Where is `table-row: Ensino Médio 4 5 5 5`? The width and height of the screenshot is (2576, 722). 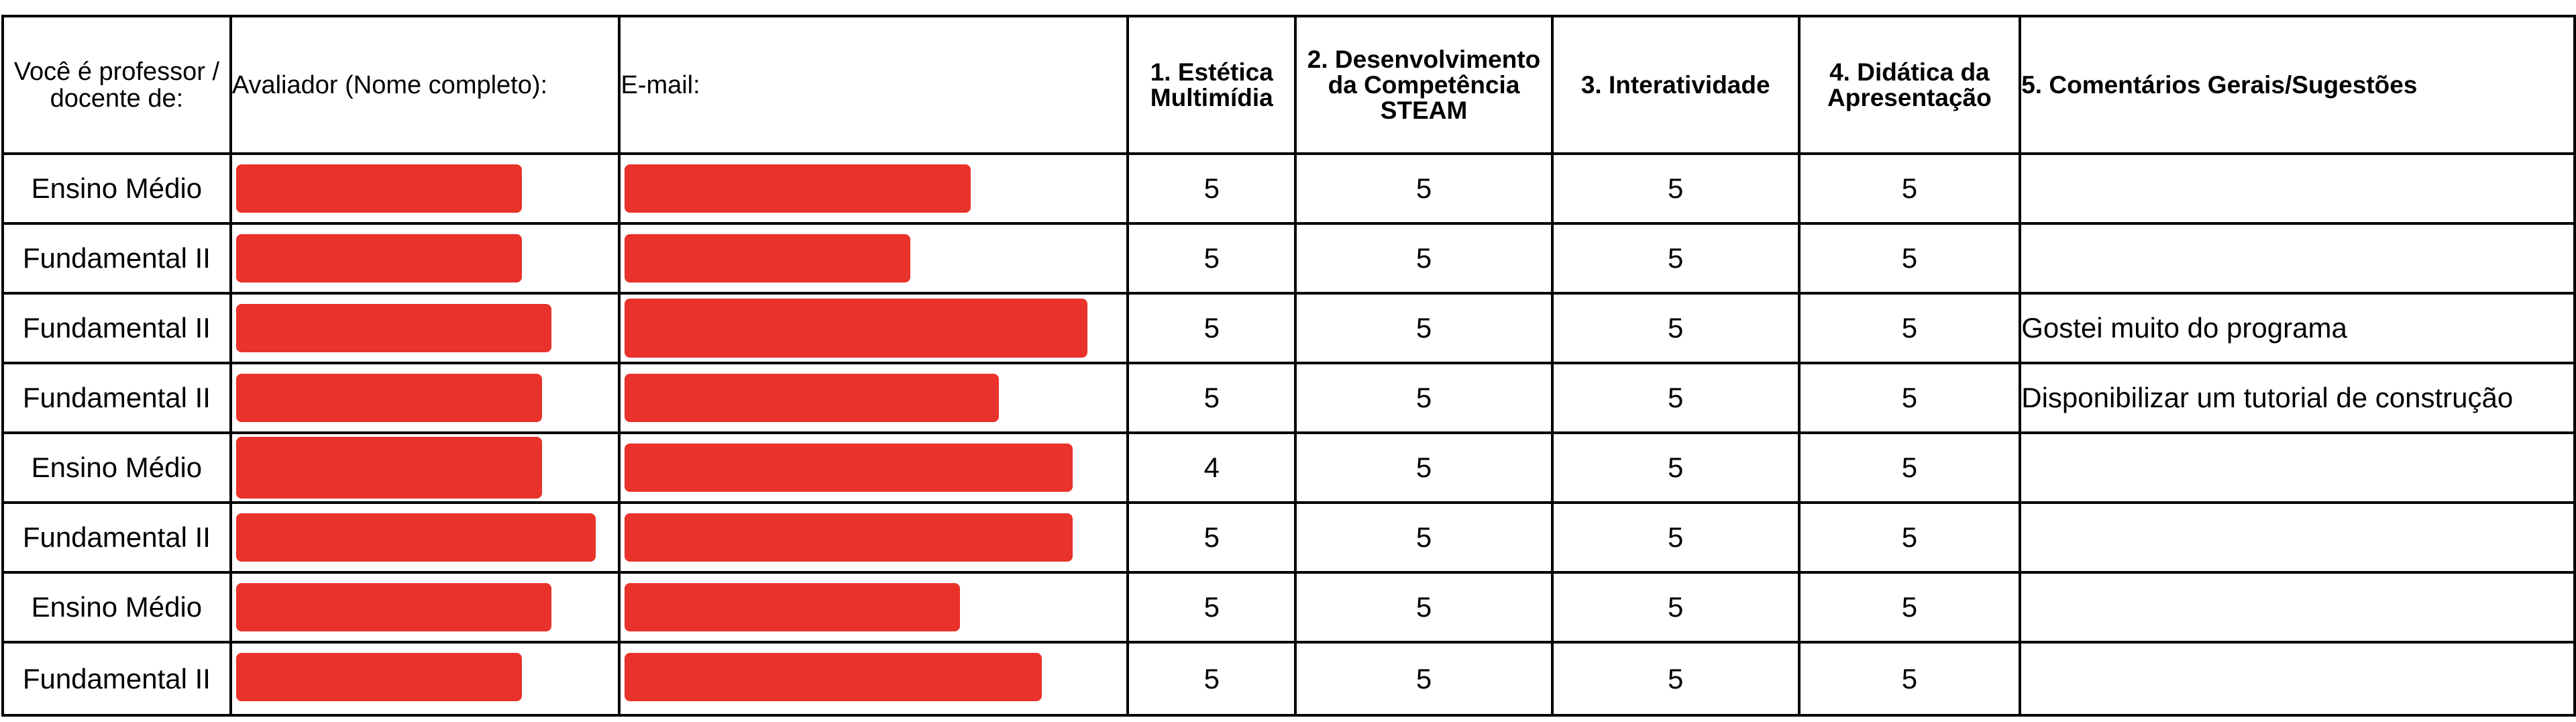
table-row: Ensino Médio 4 5 5 5 is located at coordinates (1288, 467).